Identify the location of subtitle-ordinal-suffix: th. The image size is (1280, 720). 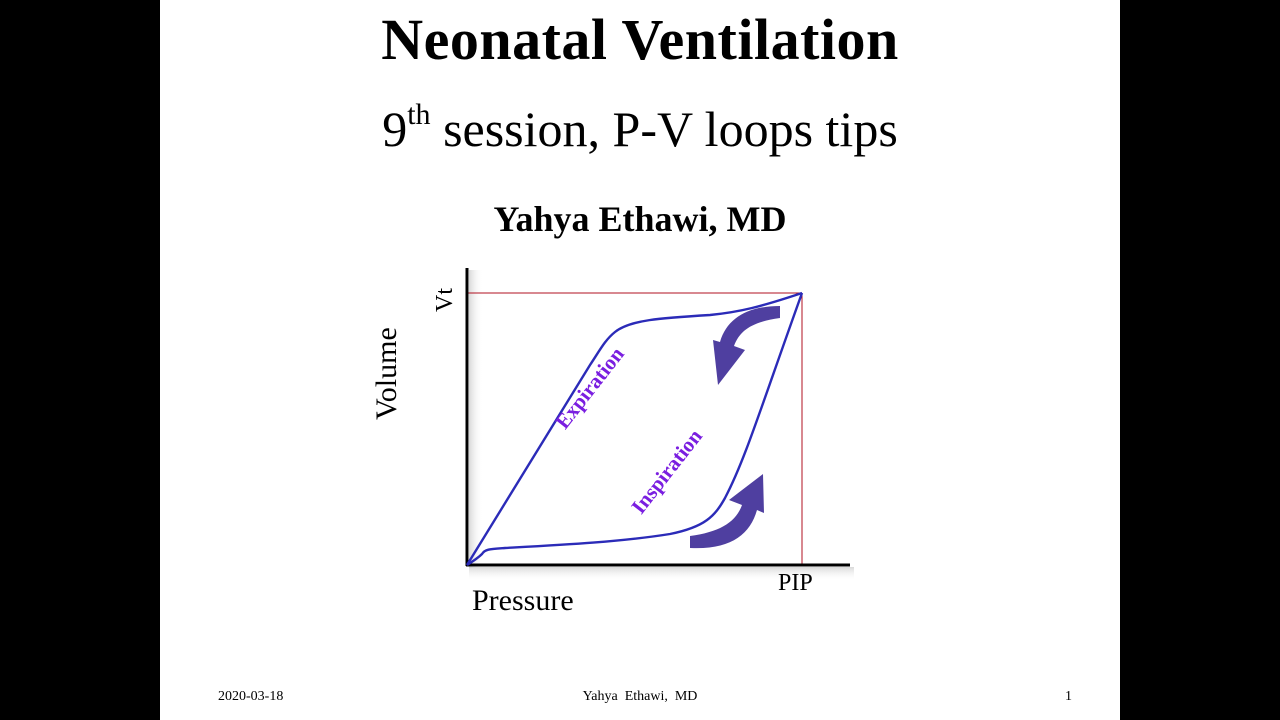
(419, 115).